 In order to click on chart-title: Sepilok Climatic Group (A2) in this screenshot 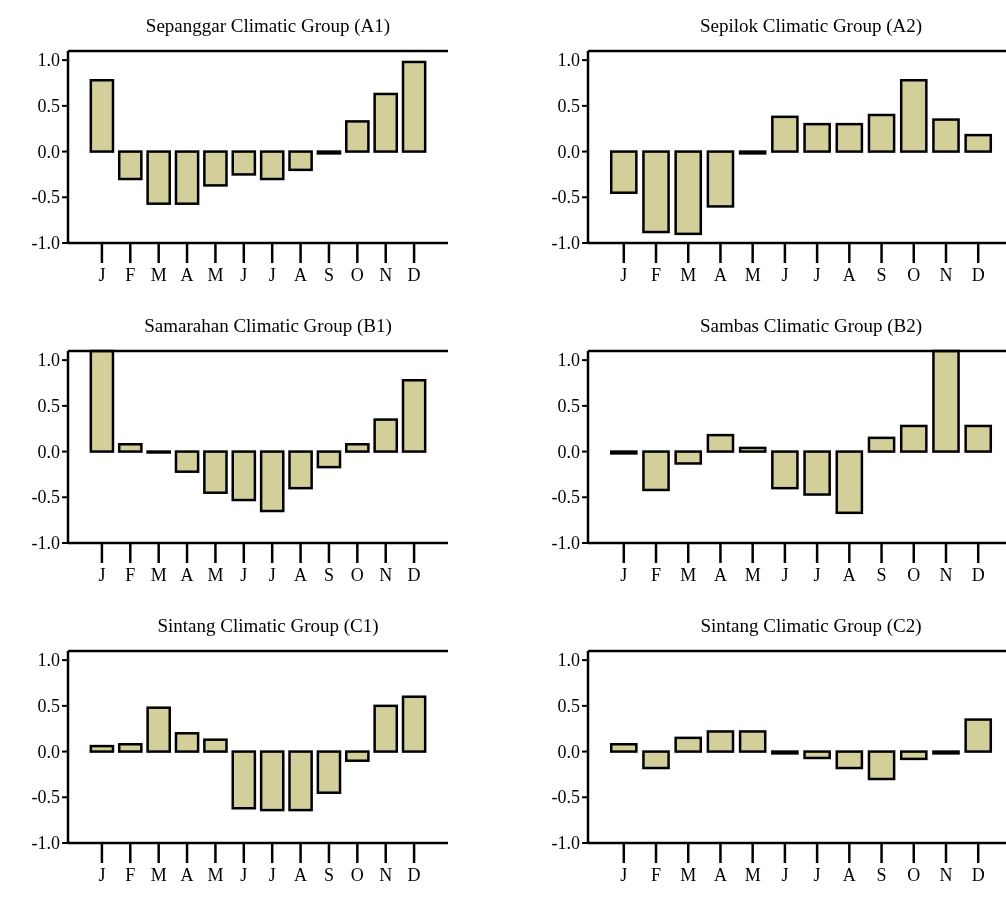, I will do `click(811, 26)`.